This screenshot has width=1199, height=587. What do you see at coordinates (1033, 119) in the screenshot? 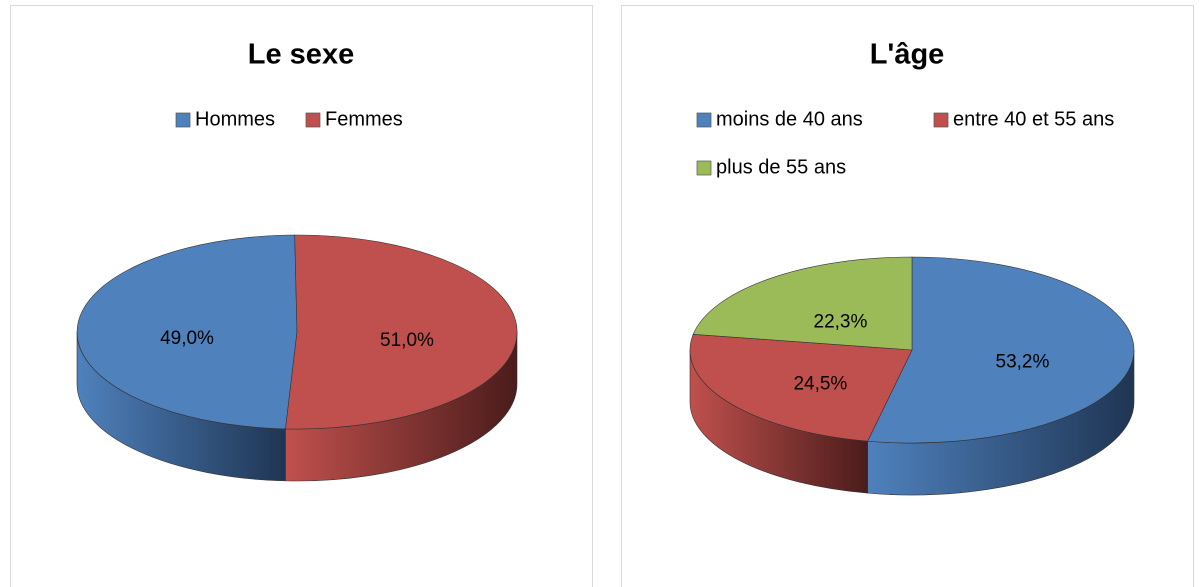
I see `legend-label: entre 40 et 55 ans` at bounding box center [1033, 119].